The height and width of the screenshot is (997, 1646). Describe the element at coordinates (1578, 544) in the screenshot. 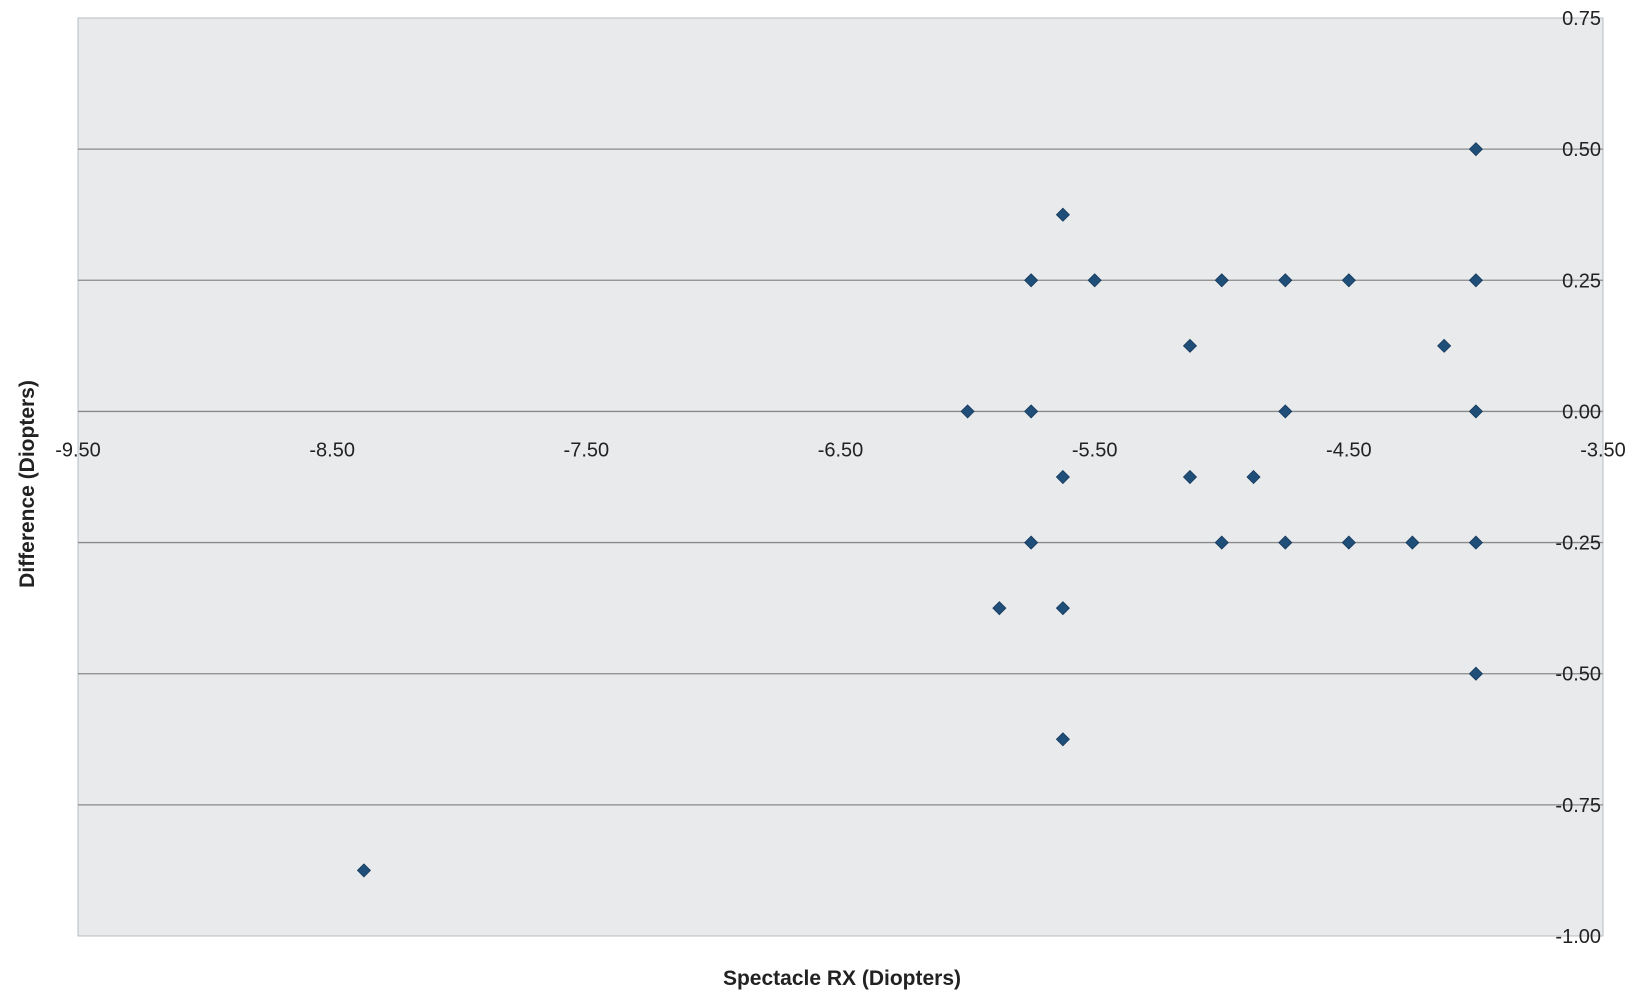

I see `y-tick-label: -0.25` at that location.